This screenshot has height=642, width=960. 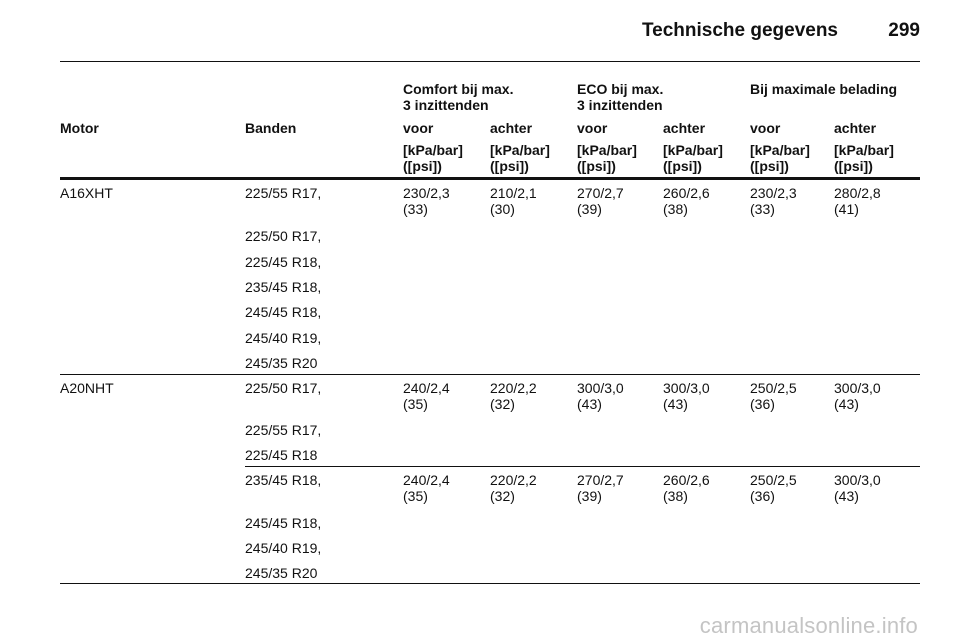 I want to click on pressure-value: 210/2,1 (30), so click(x=513, y=201).